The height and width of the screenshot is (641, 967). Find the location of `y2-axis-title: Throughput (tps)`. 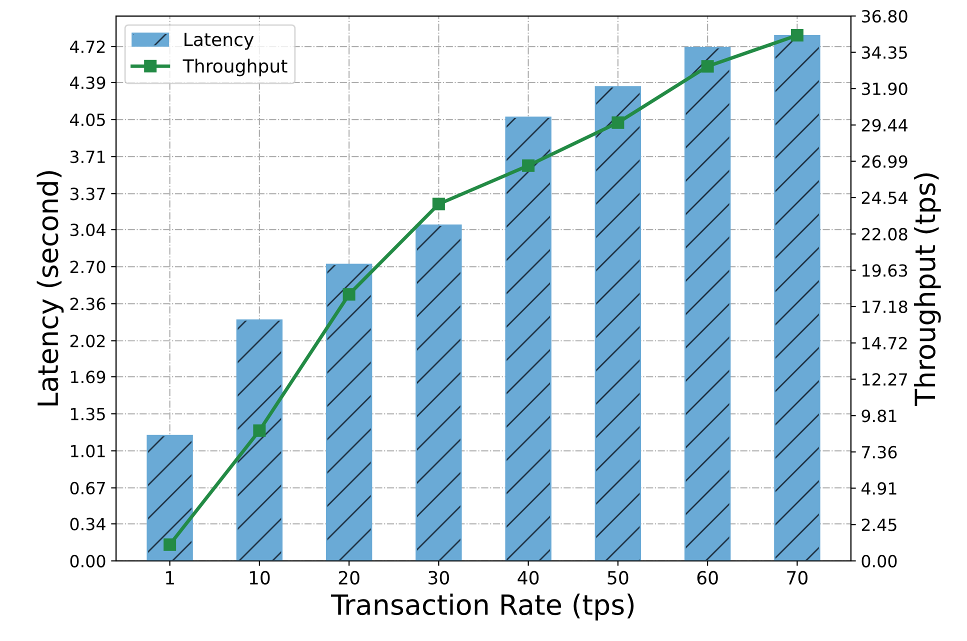

y2-axis-title: Throughput (tps) is located at coordinates (927, 289).